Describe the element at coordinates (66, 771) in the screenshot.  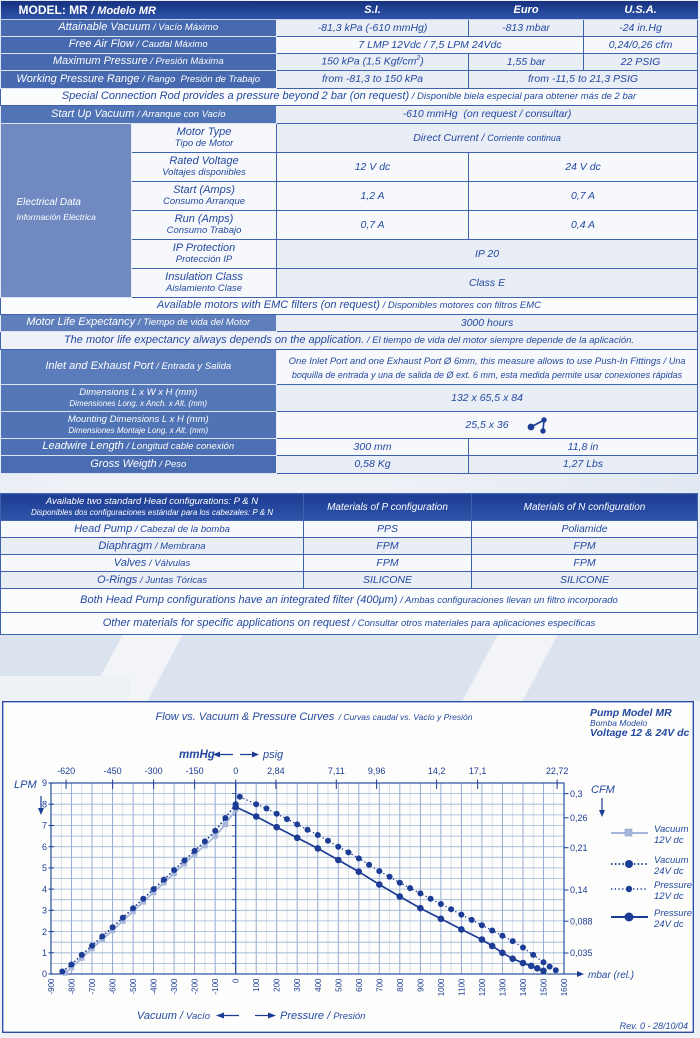
I see `svg-text: -620` at that location.